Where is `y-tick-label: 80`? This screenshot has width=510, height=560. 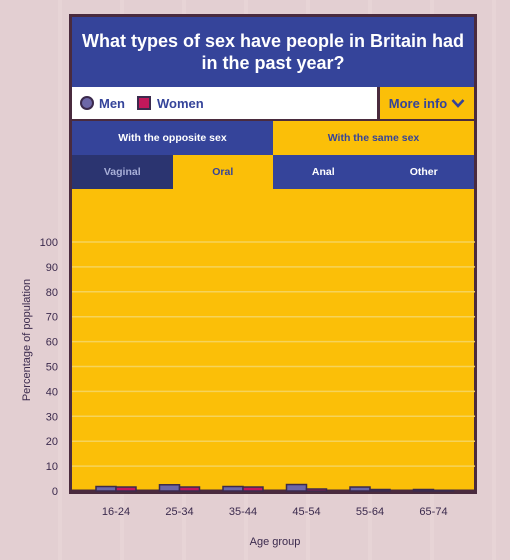 y-tick-label: 80 is located at coordinates (52, 293).